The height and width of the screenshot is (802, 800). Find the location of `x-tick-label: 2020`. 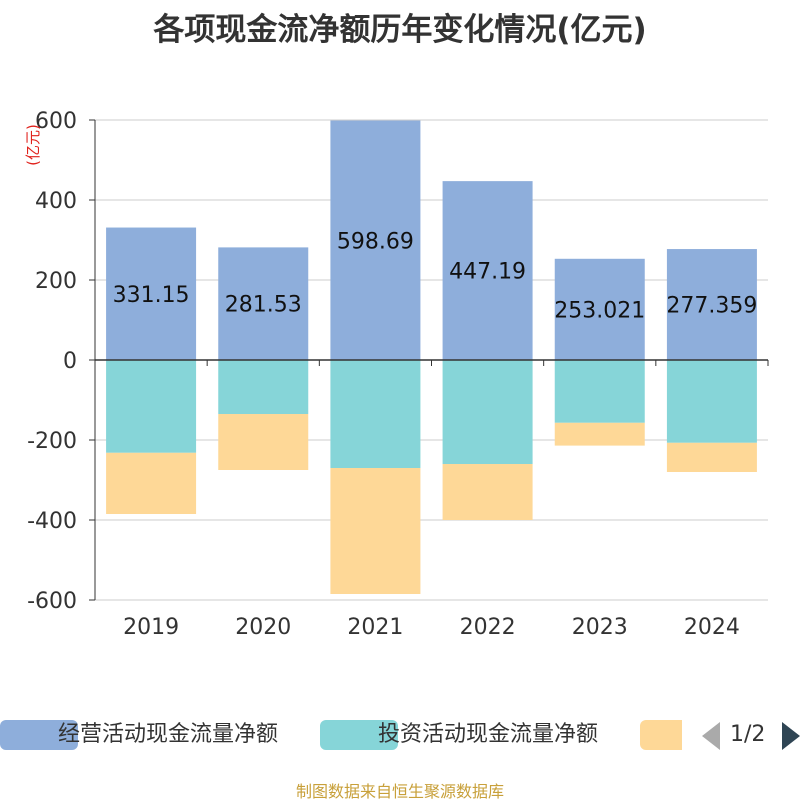

x-tick-label: 2020 is located at coordinates (263, 627).